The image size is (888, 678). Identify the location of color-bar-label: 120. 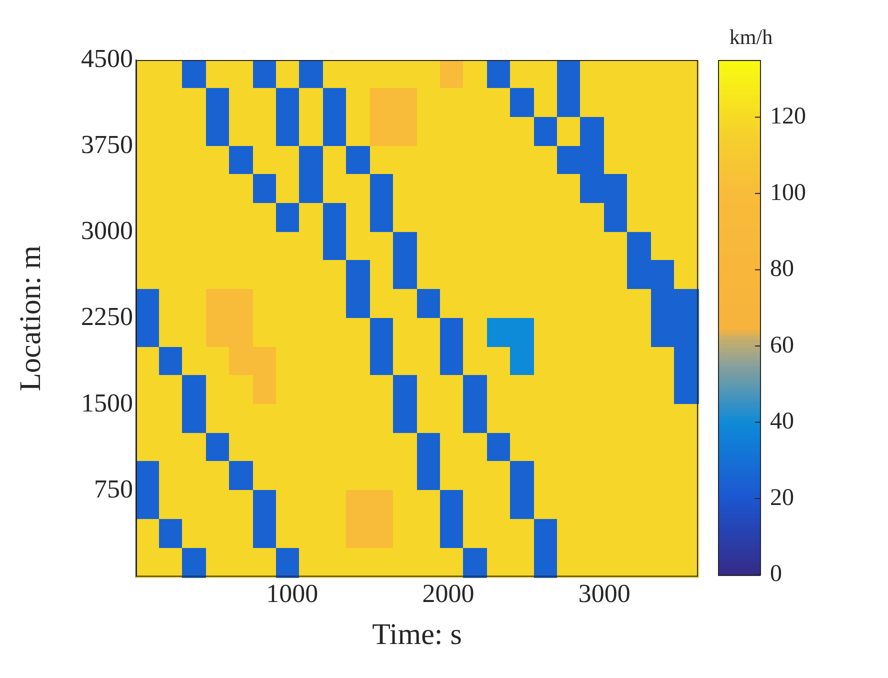
(788, 116).